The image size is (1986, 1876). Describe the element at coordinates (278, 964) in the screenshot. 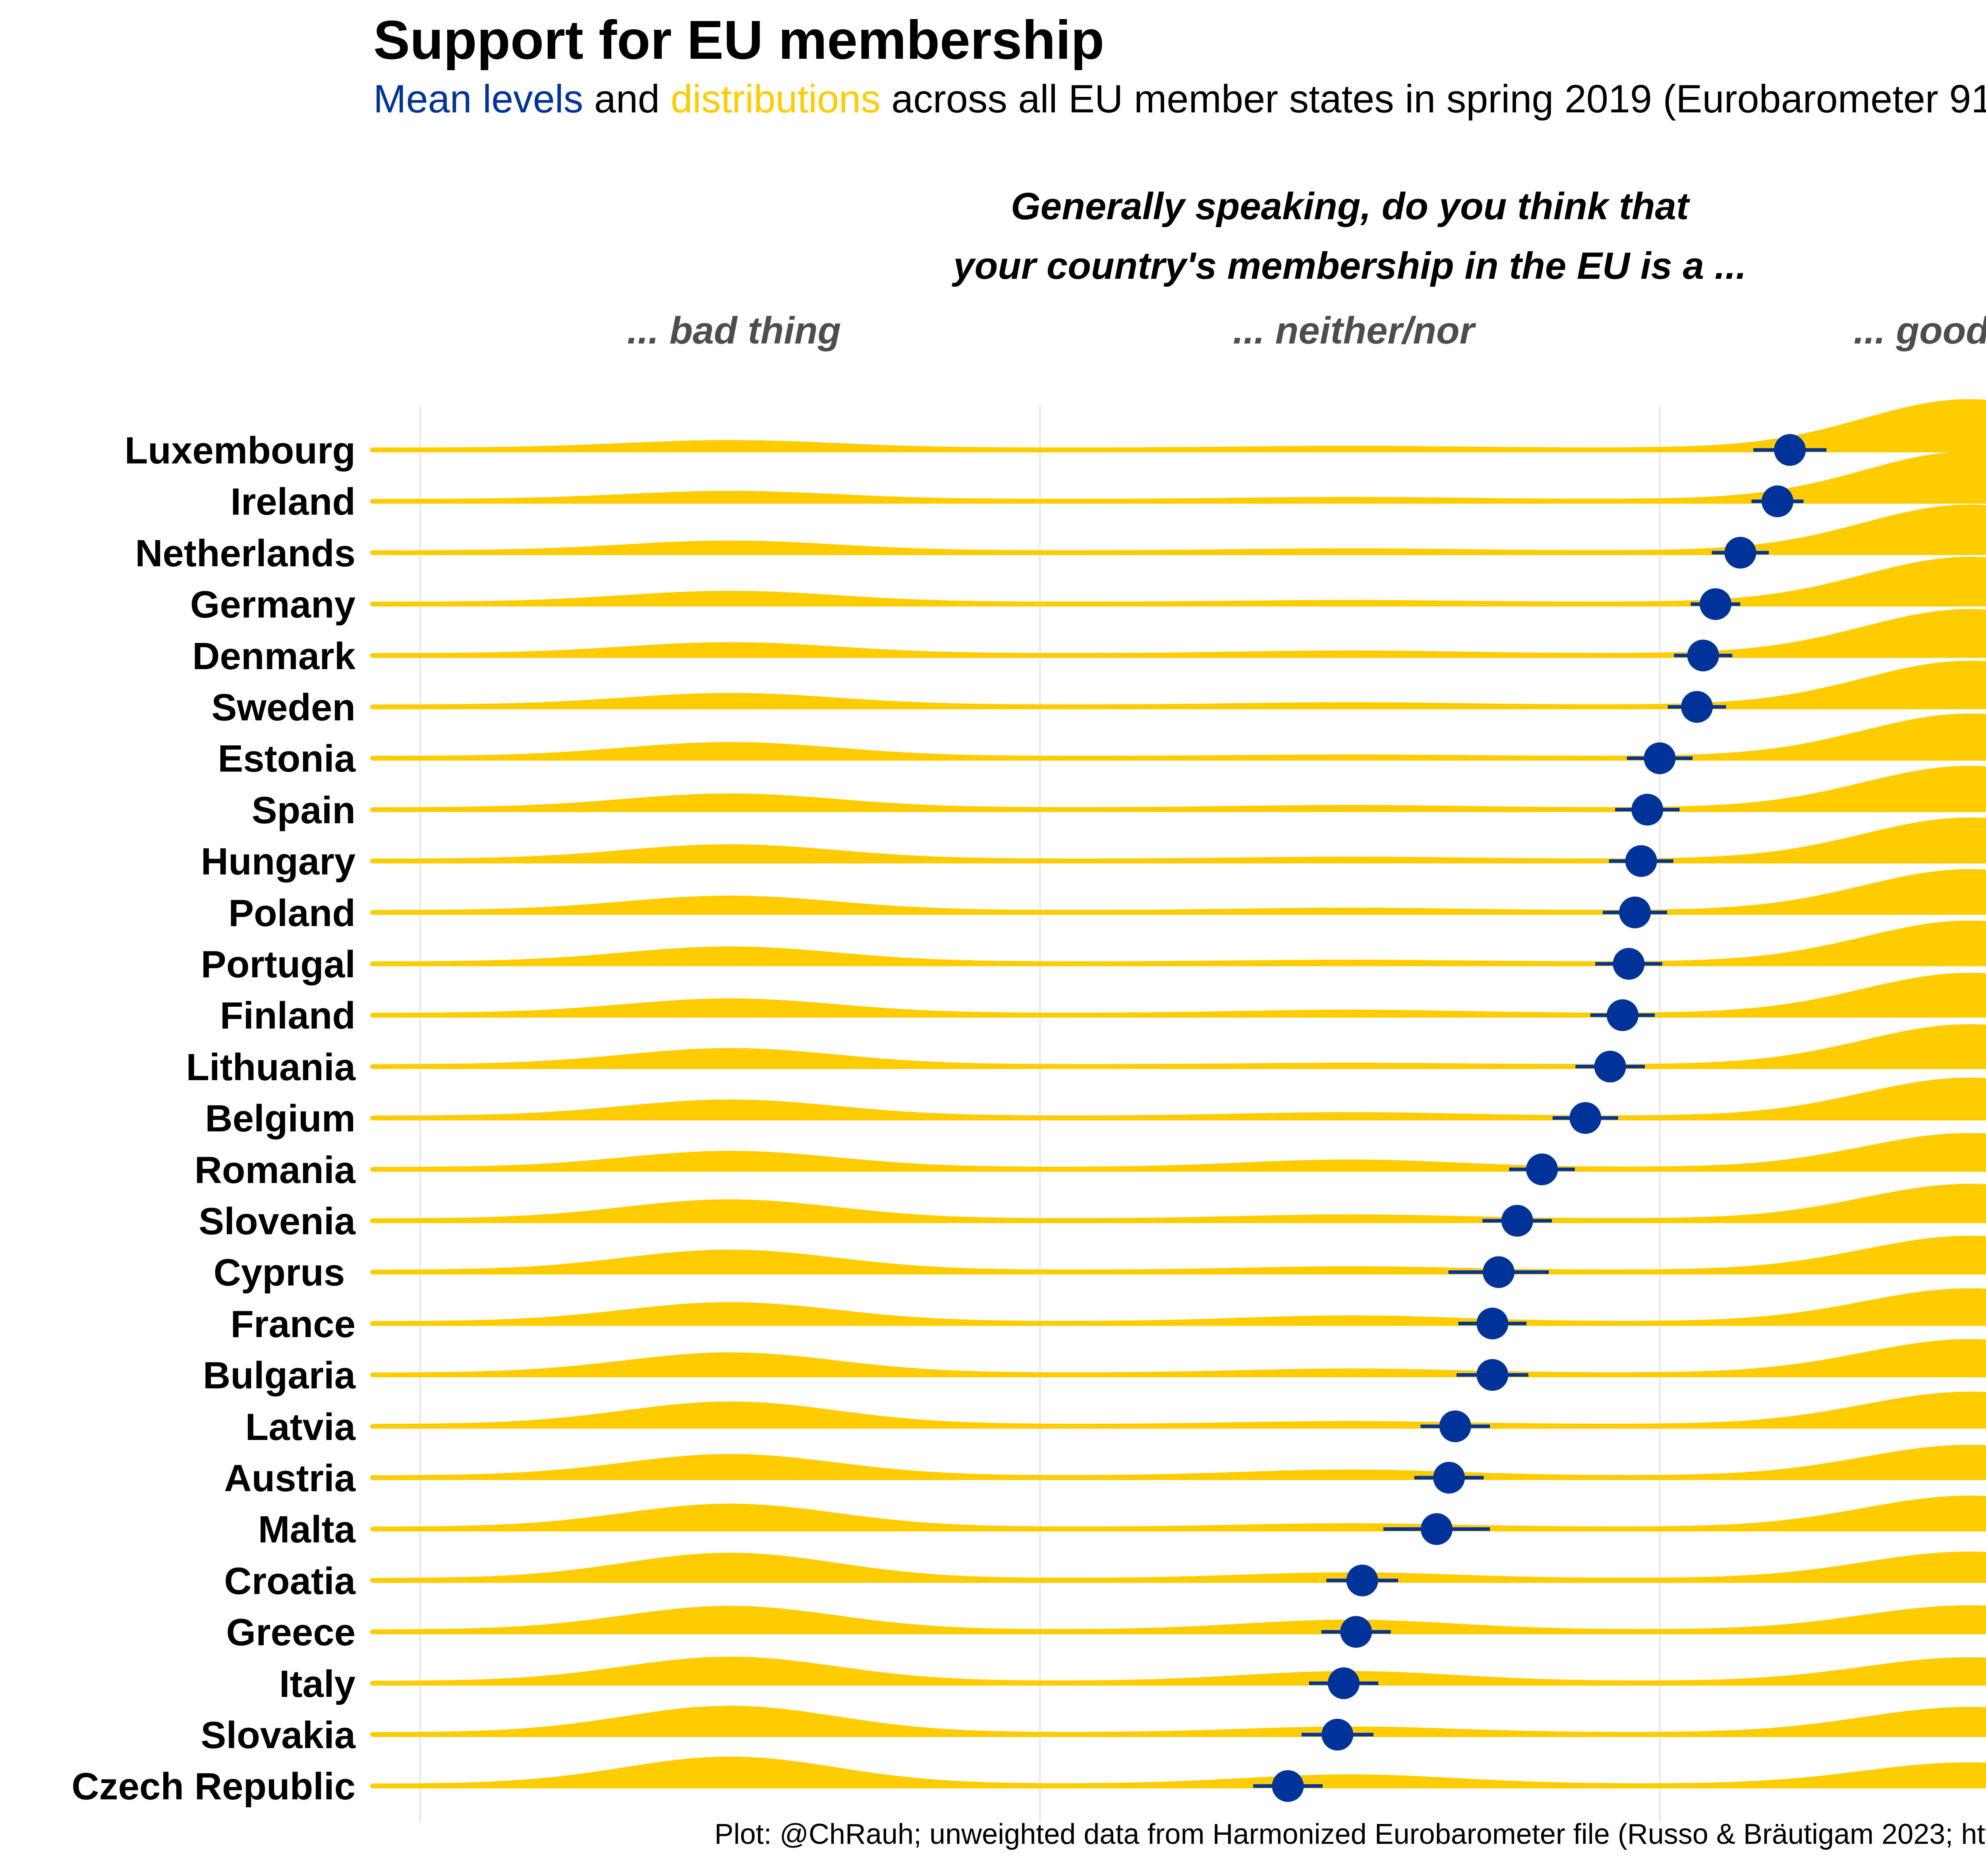

I see `country-label-portugal: Portugal` at that location.